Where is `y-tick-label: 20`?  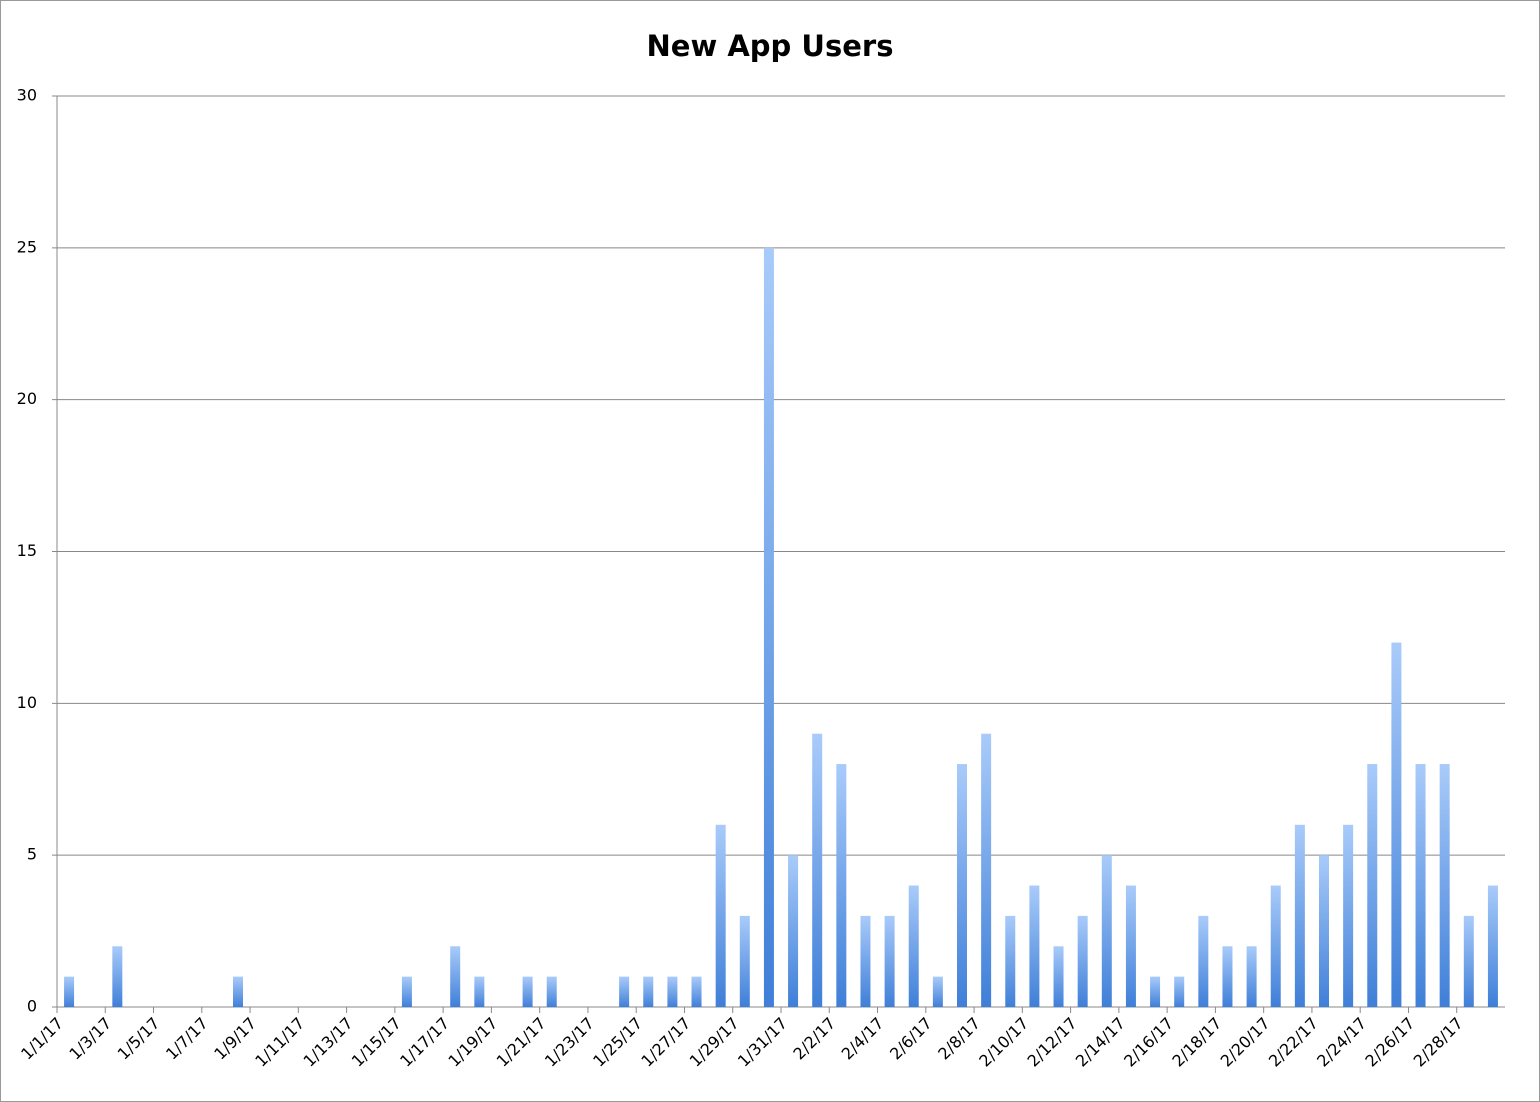 y-tick-label: 20 is located at coordinates (27, 398).